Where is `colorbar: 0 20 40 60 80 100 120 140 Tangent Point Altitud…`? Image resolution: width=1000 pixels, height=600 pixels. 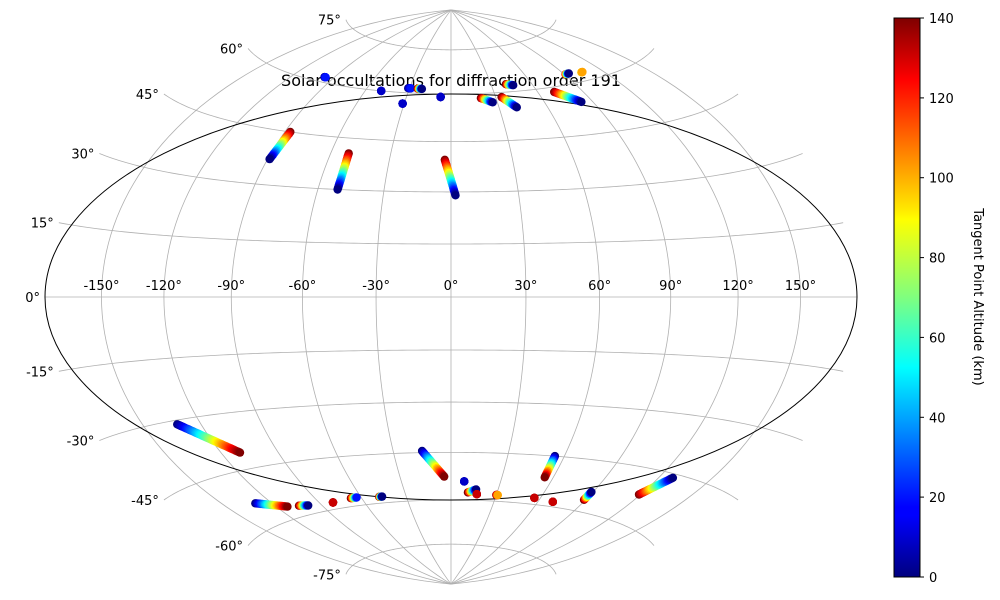
colorbar: 0 20 40 60 80 100 120 140 Tangent Point Altitud… is located at coordinates (939, 299).